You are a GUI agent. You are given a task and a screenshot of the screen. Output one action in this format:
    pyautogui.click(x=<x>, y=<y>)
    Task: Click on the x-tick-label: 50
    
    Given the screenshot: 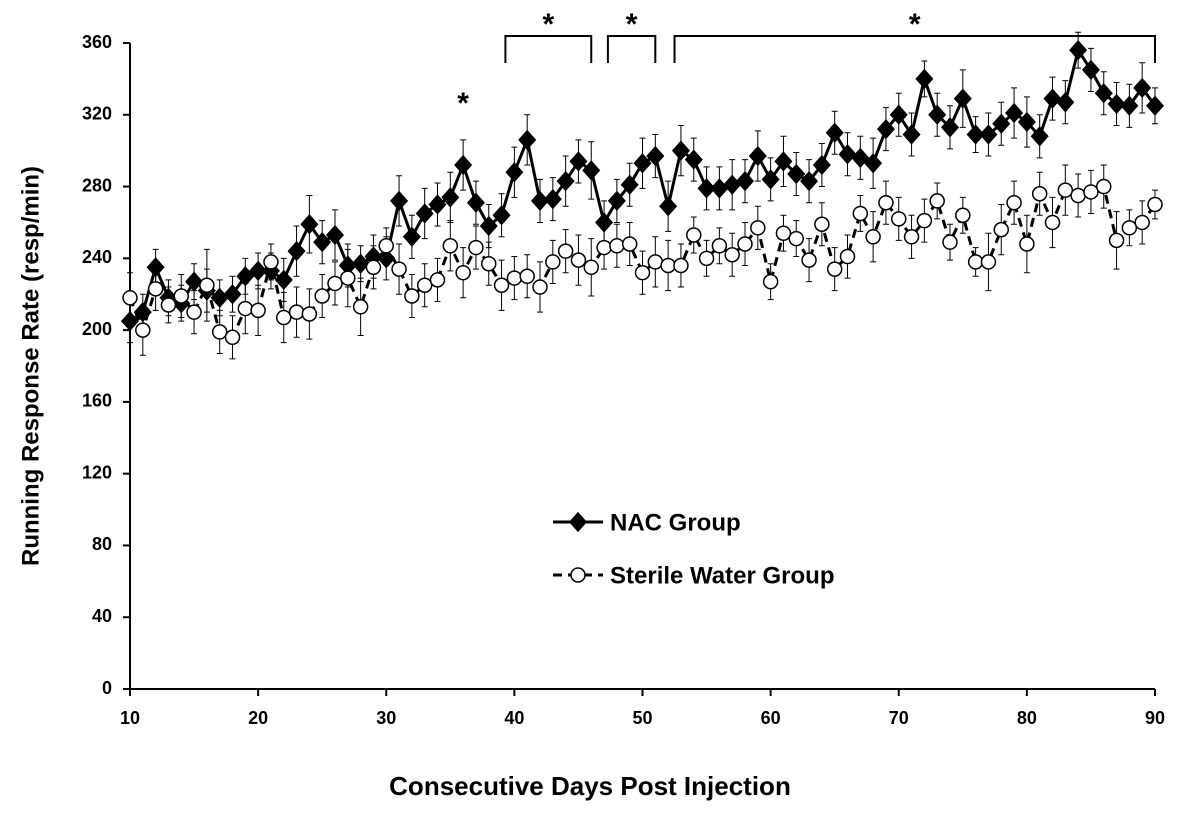 What is the action you would take?
    pyautogui.click(x=642, y=718)
    